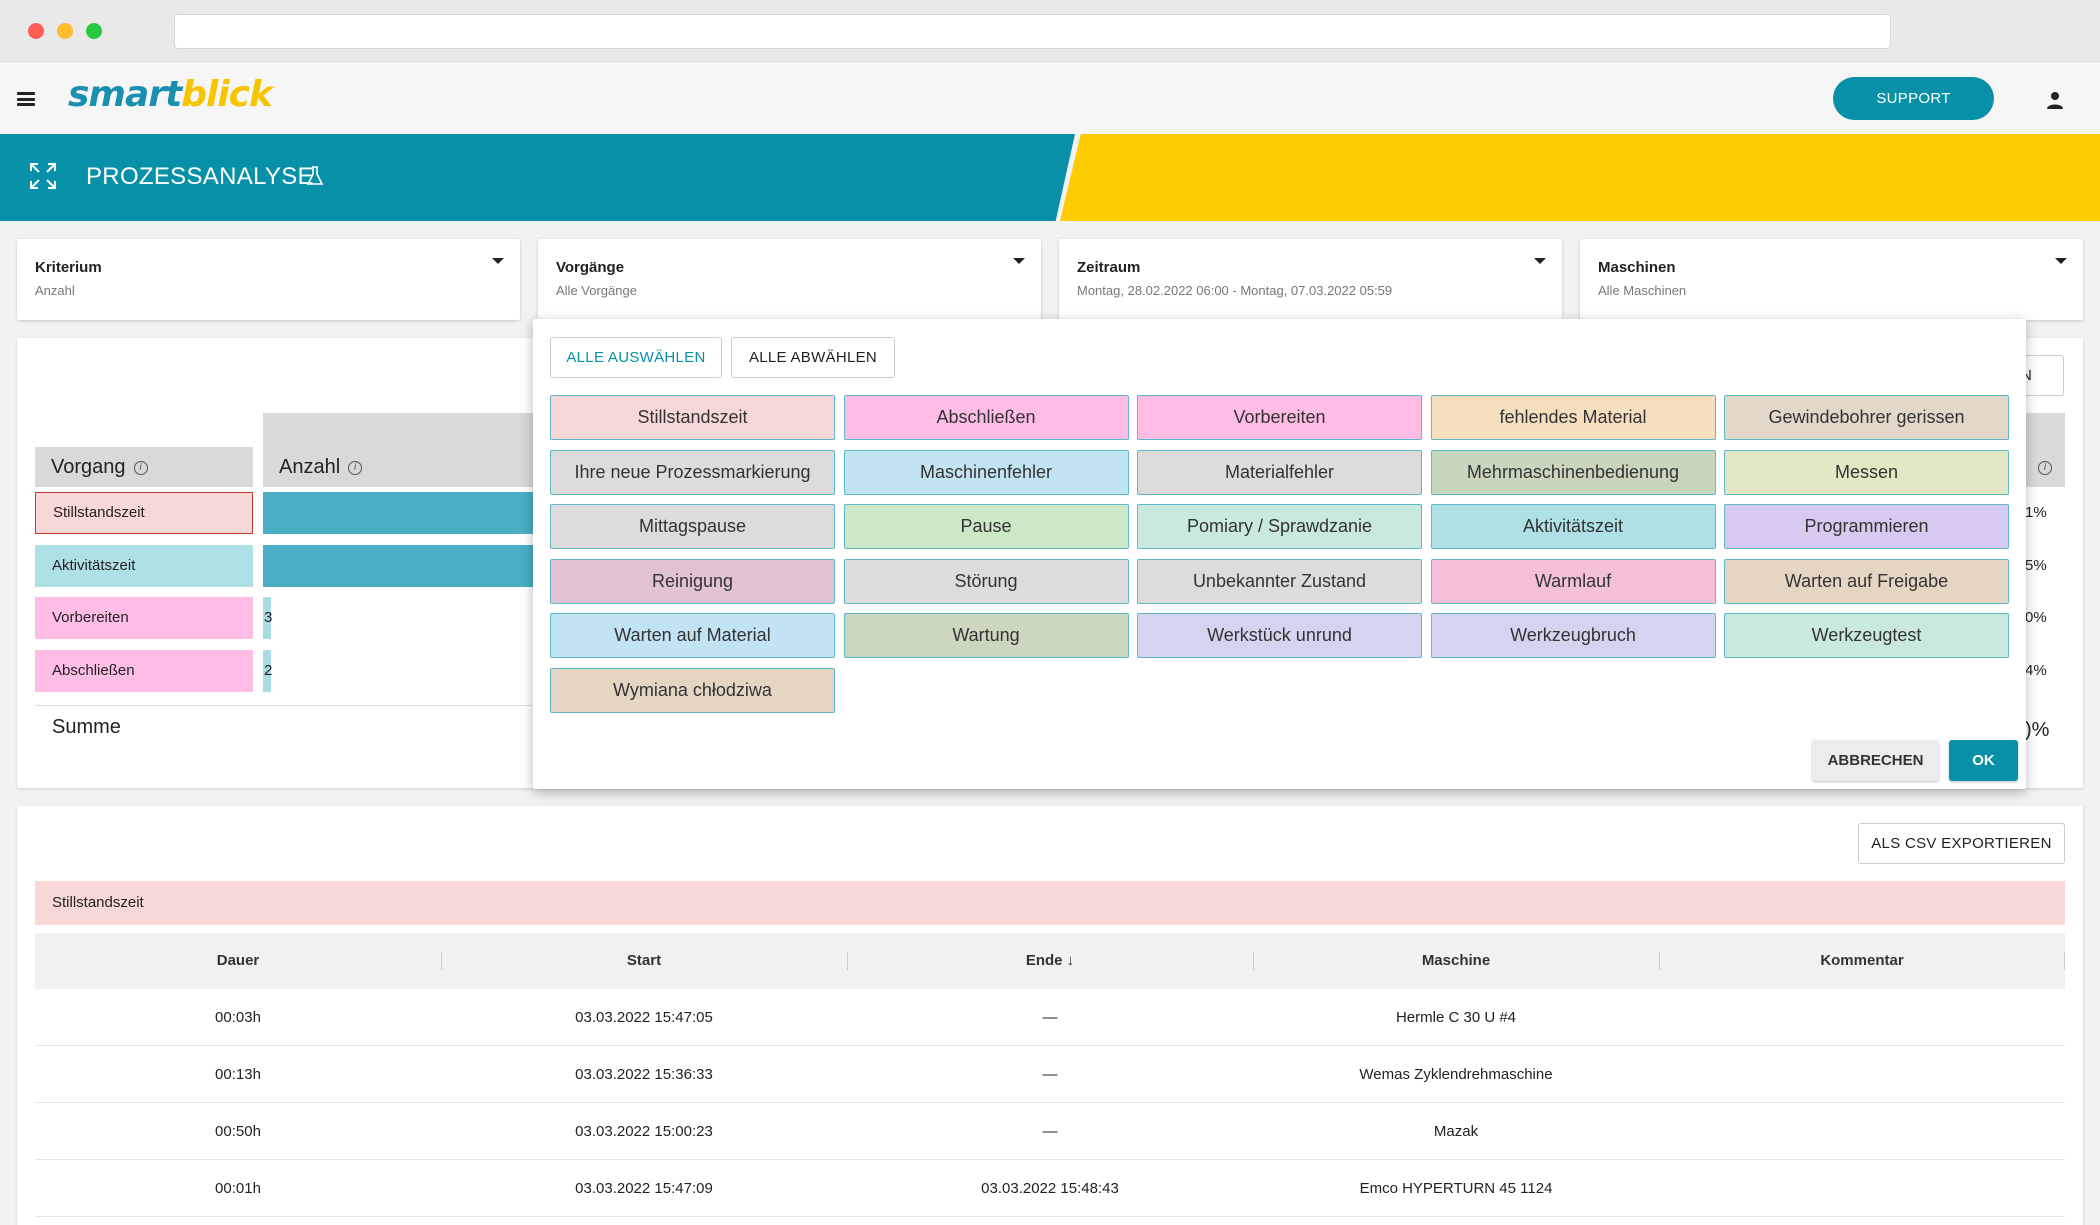  Describe the element at coordinates (268, 279) in the screenshot. I see `filter-kriterium: Kriterium Anzahl` at that location.